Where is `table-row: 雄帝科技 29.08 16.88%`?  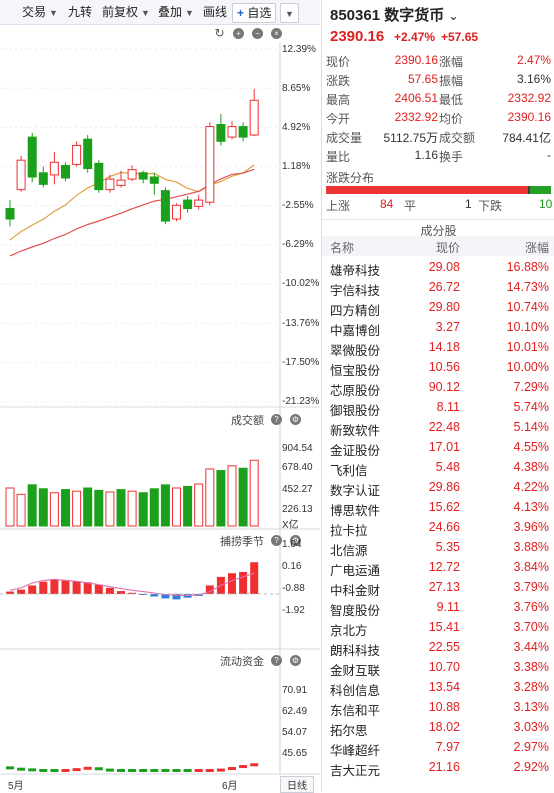 table-row: 雄帝科技 29.08 16.88% is located at coordinates (438, 267).